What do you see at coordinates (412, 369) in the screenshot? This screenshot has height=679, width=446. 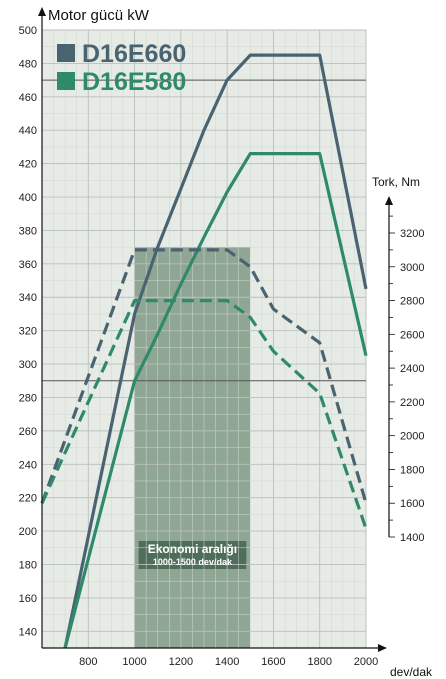 I see `y-right-tick-2400: 2400` at bounding box center [412, 369].